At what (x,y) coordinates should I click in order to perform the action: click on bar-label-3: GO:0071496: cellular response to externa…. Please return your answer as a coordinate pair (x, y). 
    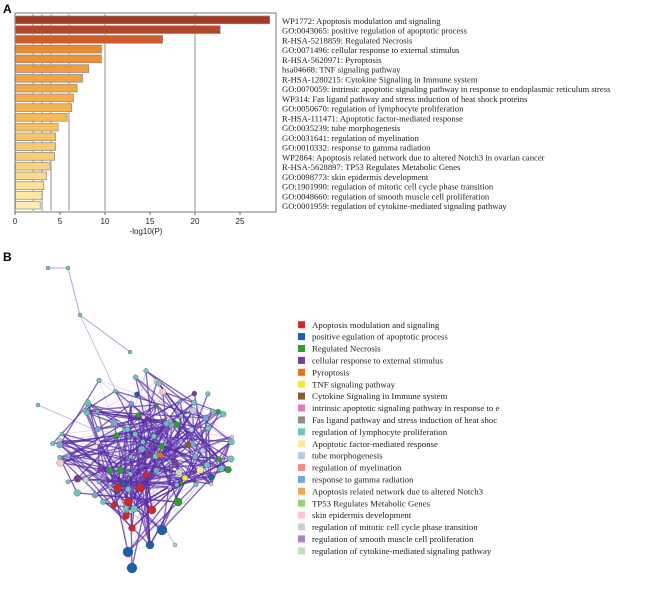
    Looking at the image, I should click on (371, 50).